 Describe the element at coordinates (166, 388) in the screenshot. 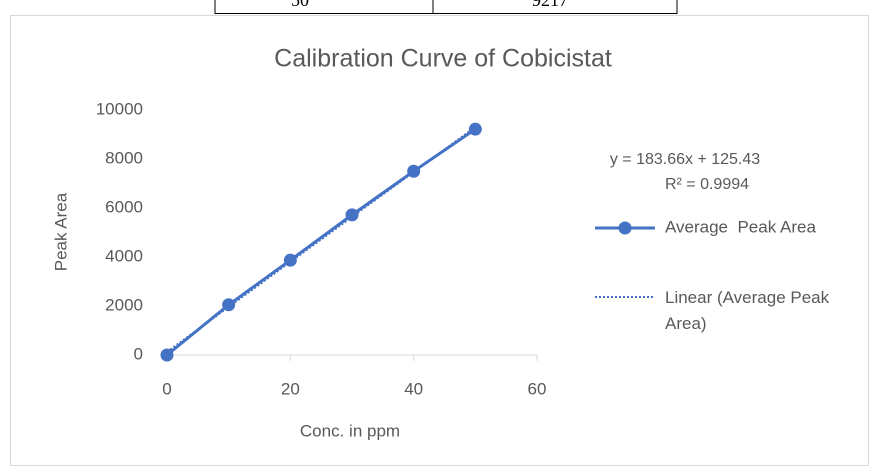

I see `x-tick-label: 0` at that location.